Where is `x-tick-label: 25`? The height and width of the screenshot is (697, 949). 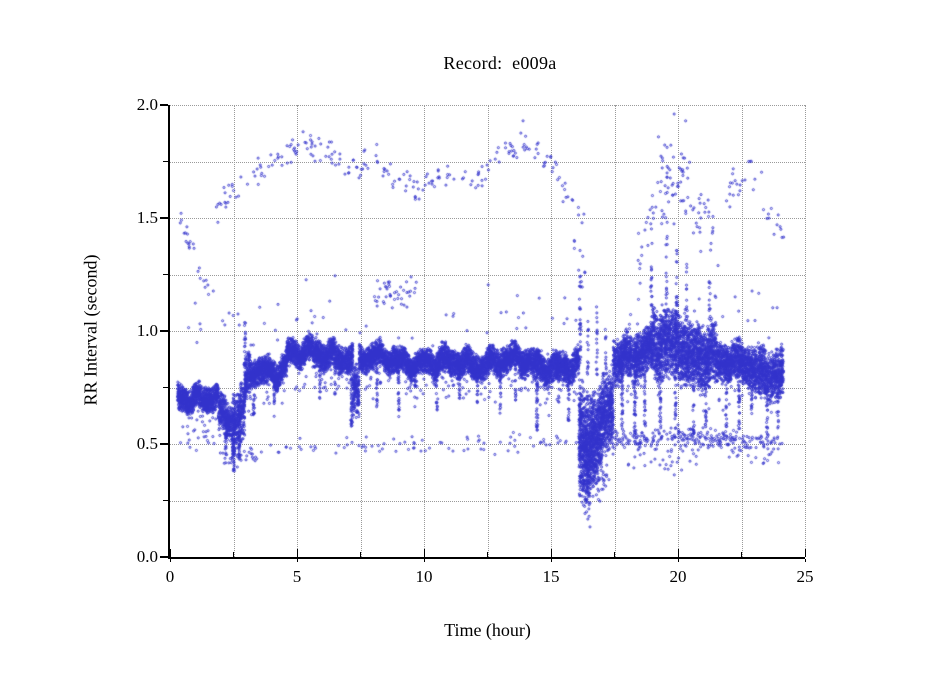
x-tick-label: 25 is located at coordinates (805, 576).